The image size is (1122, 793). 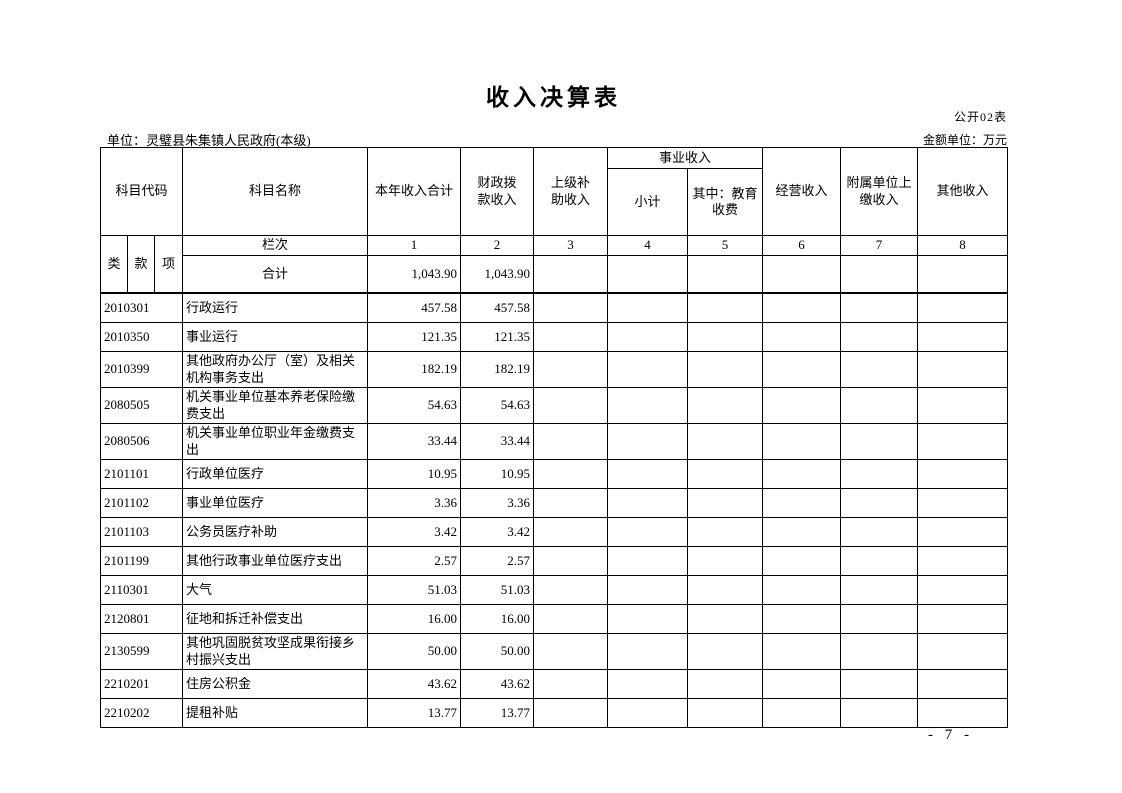 What do you see at coordinates (554, 651) in the screenshot?
I see `table-row: 2130599 其他巩固脱贫攻坚成果衔接乡村振兴支出 50.00 50.00` at bounding box center [554, 651].